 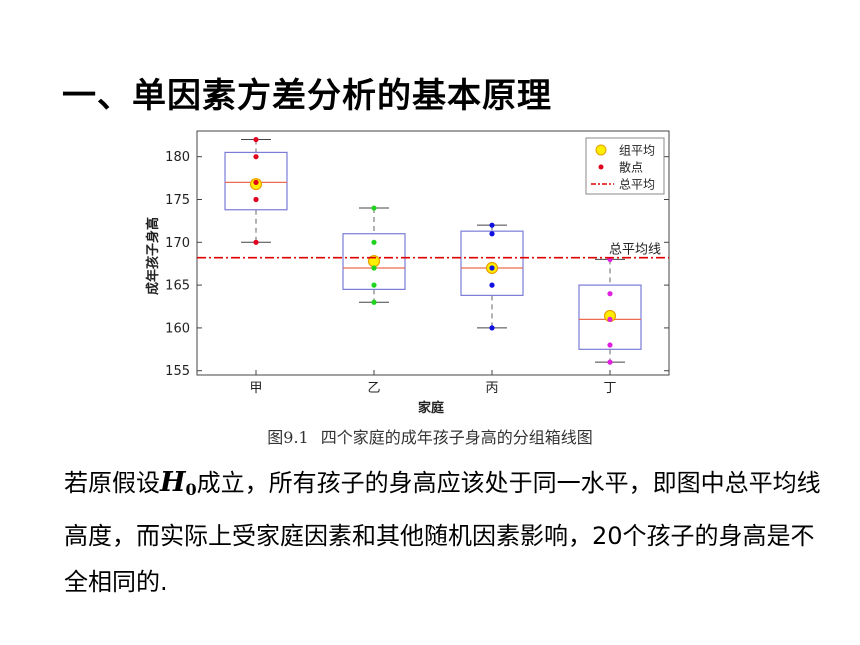 I want to click on legend-marker-points, so click(x=601, y=167).